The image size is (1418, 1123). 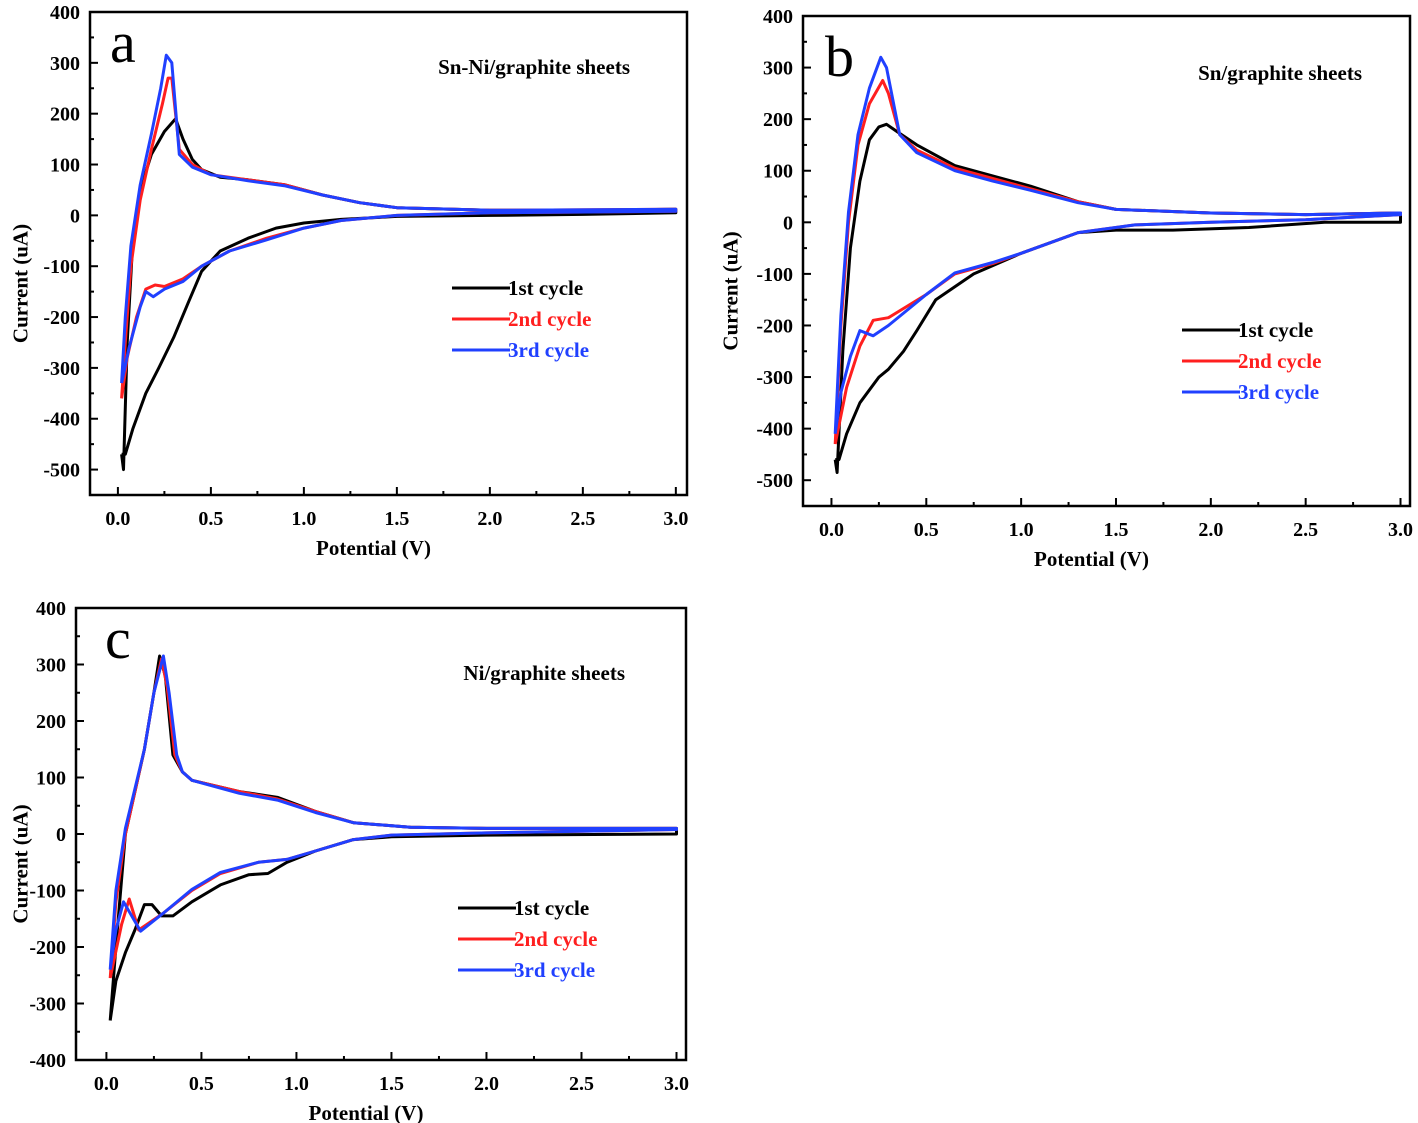 What do you see at coordinates (118, 638) in the screenshot?
I see `panel-letter: c` at bounding box center [118, 638].